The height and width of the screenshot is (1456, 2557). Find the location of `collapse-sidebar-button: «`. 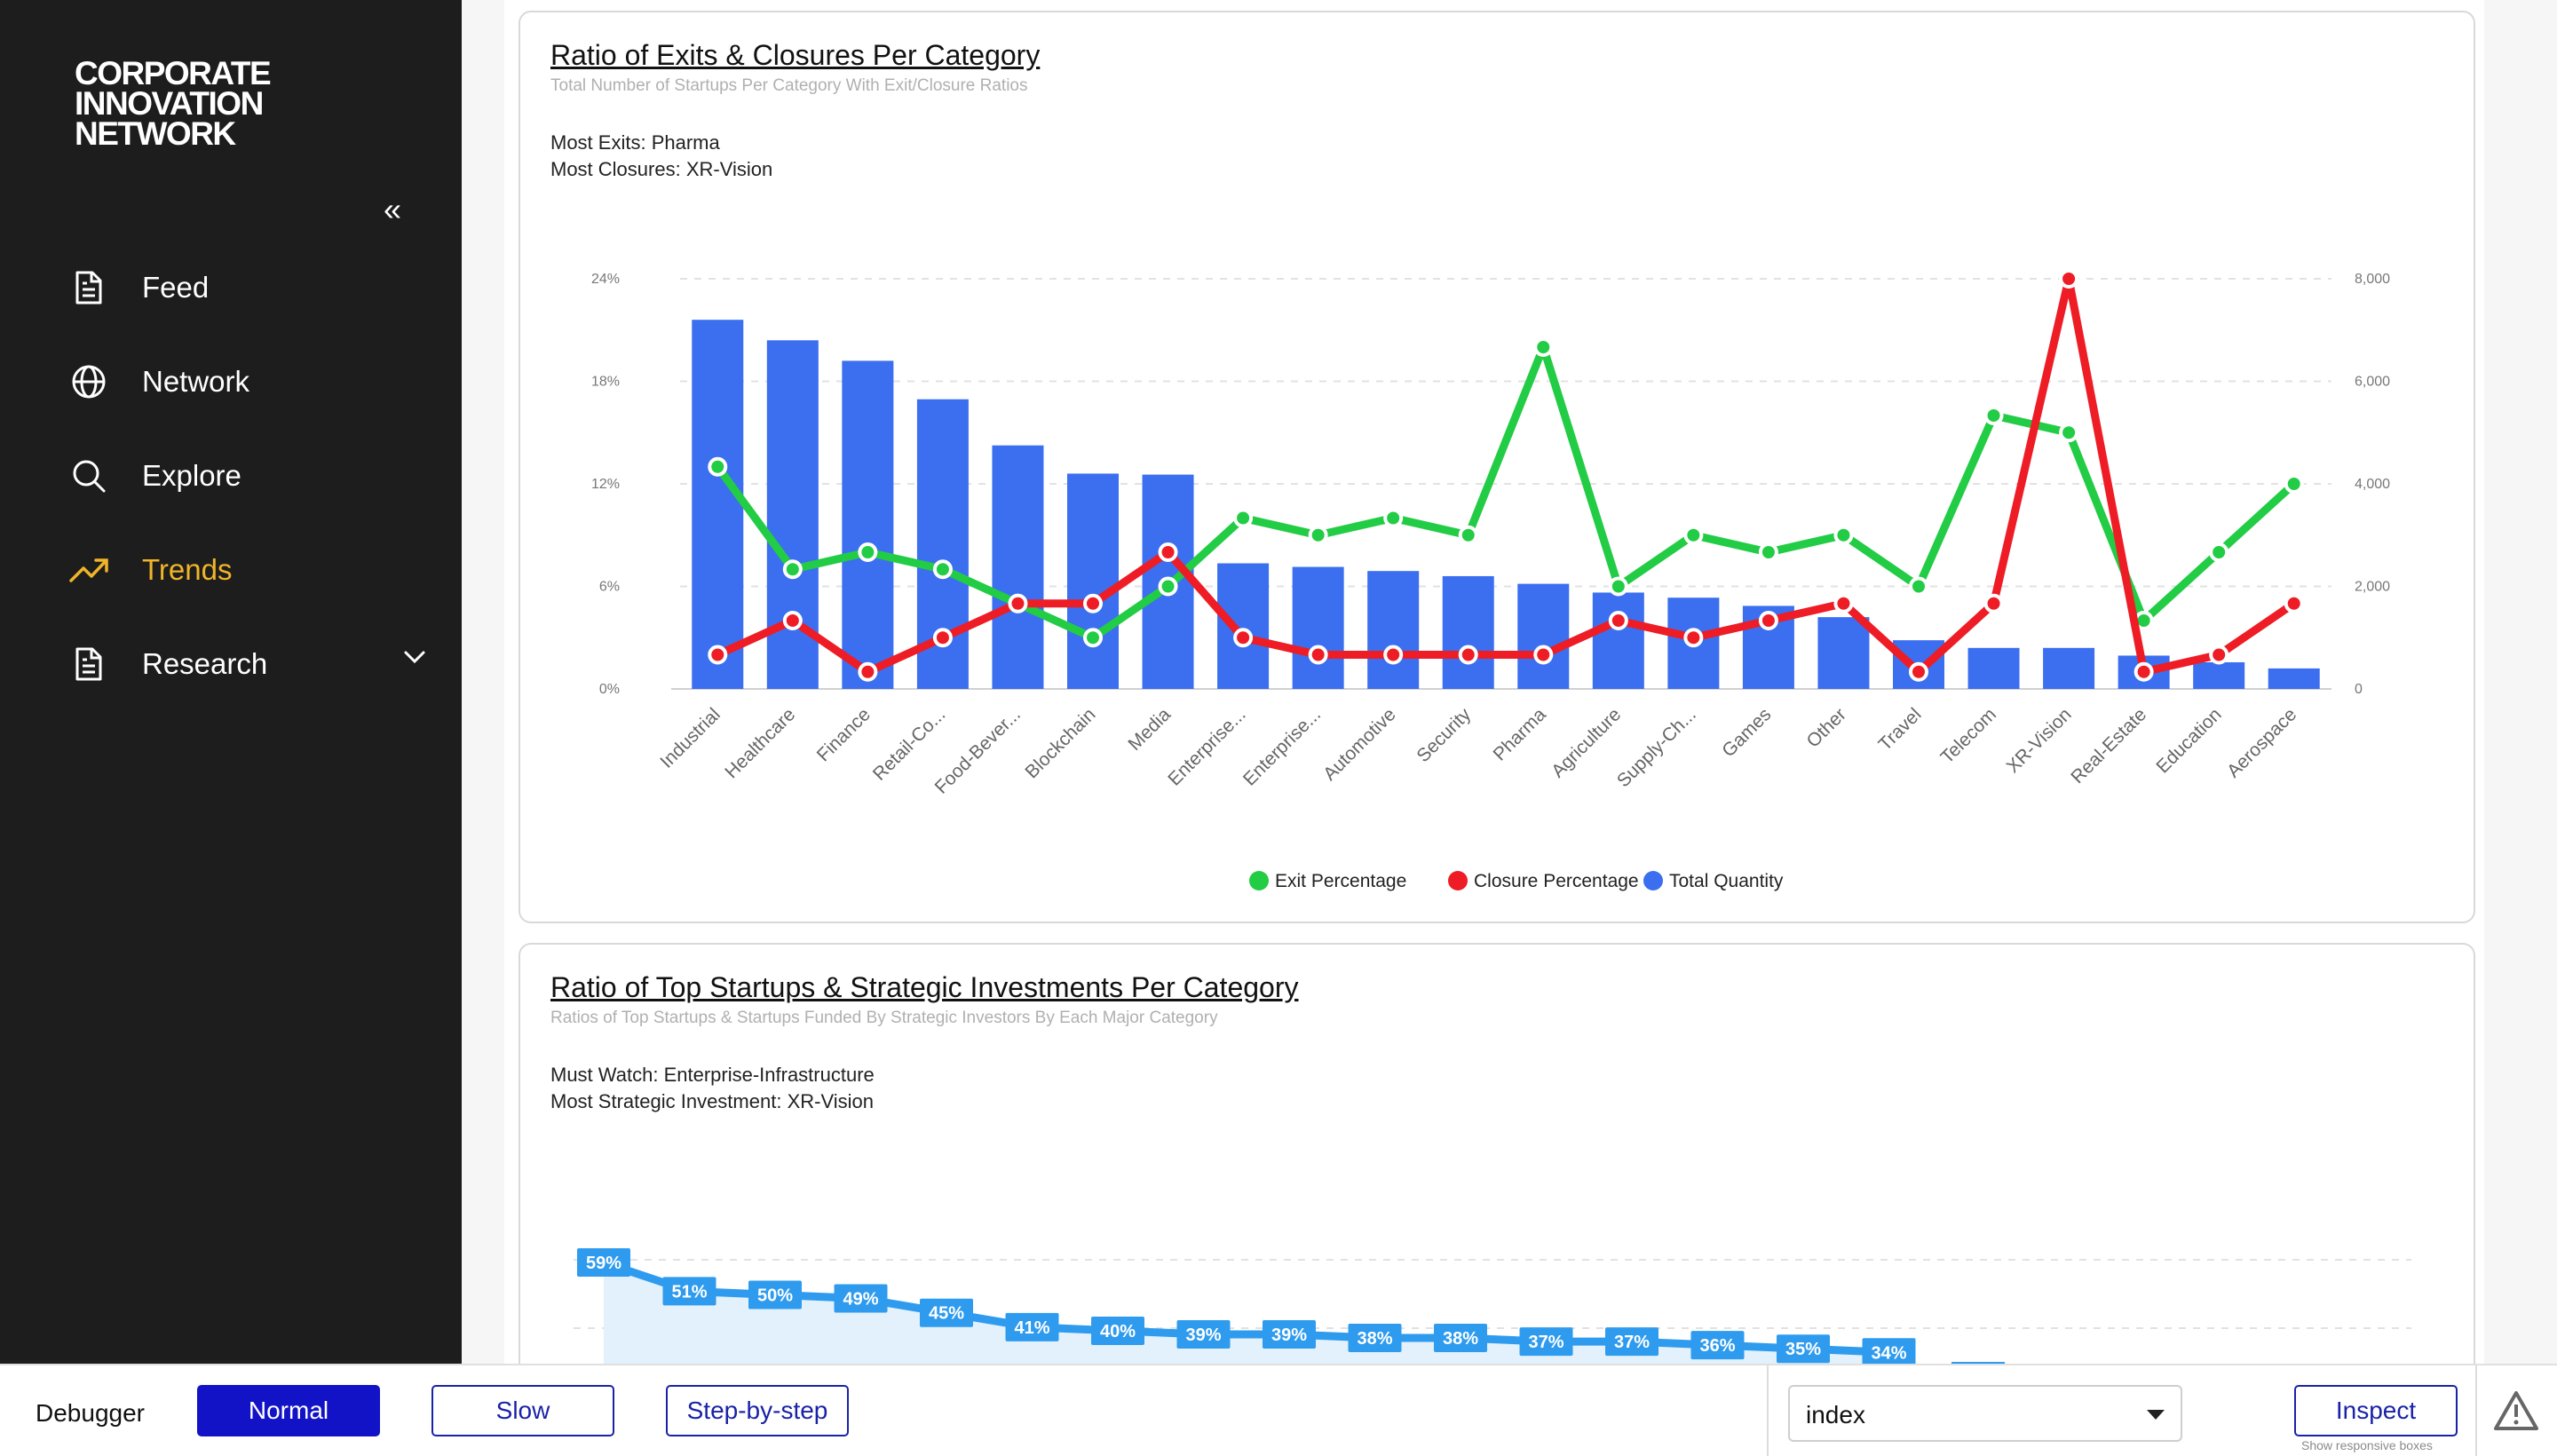

collapse-sidebar-button: « is located at coordinates (393, 209).